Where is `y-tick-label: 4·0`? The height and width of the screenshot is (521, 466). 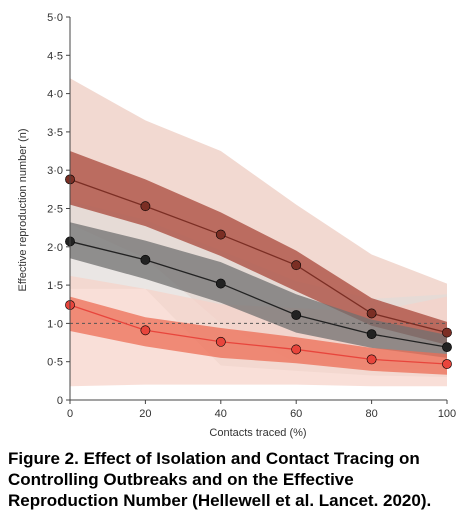 y-tick-label: 4·0 is located at coordinates (55, 95).